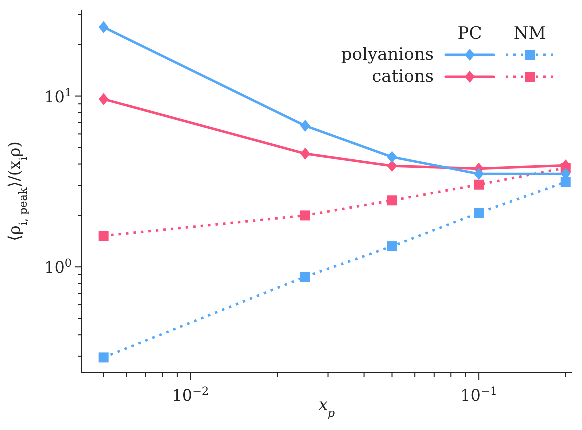 The height and width of the screenshot is (430, 582). Describe the element at coordinates (530, 34) in the screenshot. I see `annotation: NM` at that location.